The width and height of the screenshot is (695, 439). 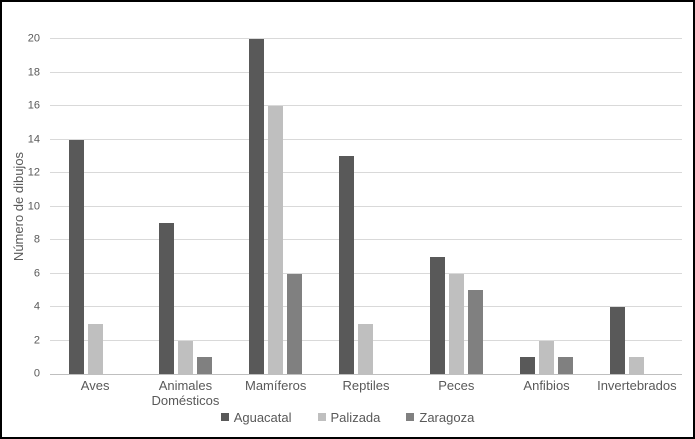 I want to click on y-tick-label: 10, so click(x=33, y=206).